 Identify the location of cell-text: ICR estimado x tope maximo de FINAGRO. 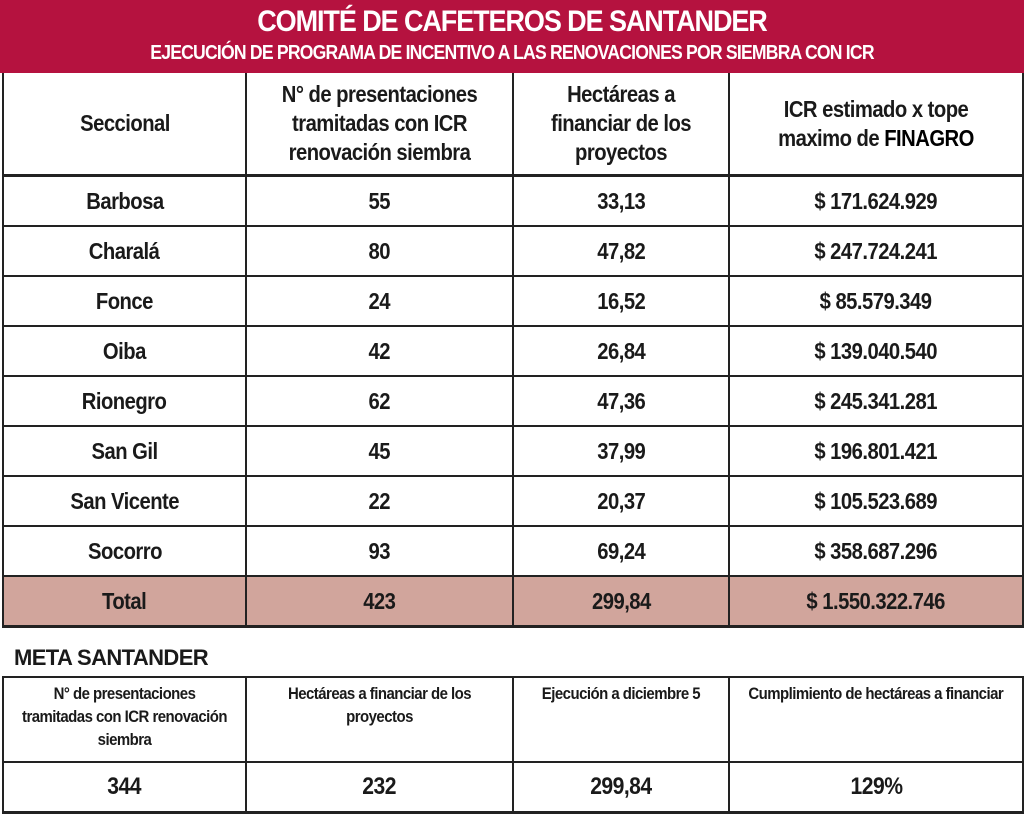
(876, 123).